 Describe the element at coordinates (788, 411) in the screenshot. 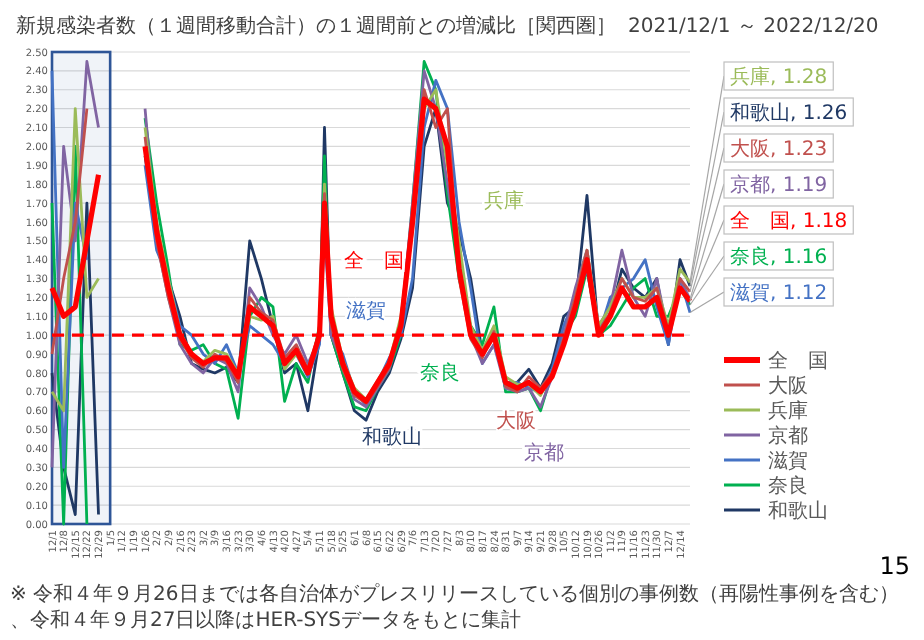

I see `legend-label: 兵庫` at that location.